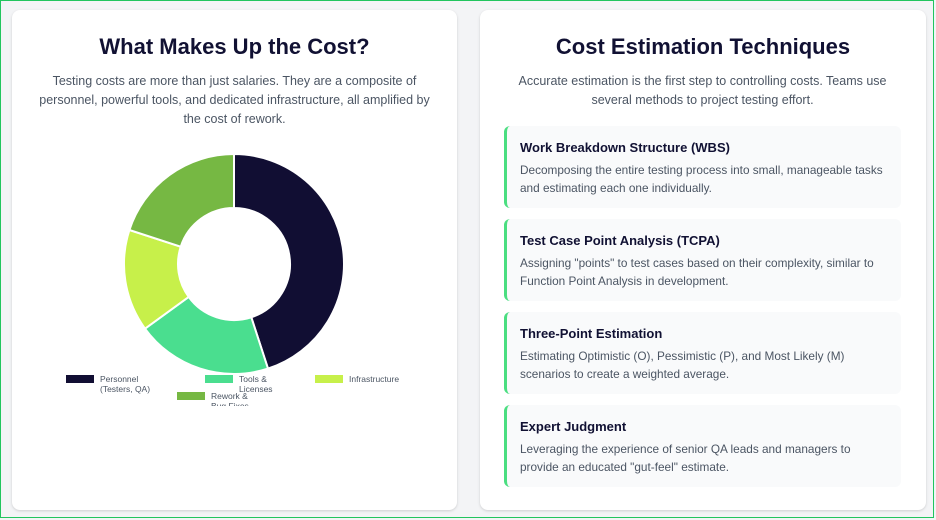  What do you see at coordinates (289, 261) in the screenshot?
I see `slice-personnel` at bounding box center [289, 261].